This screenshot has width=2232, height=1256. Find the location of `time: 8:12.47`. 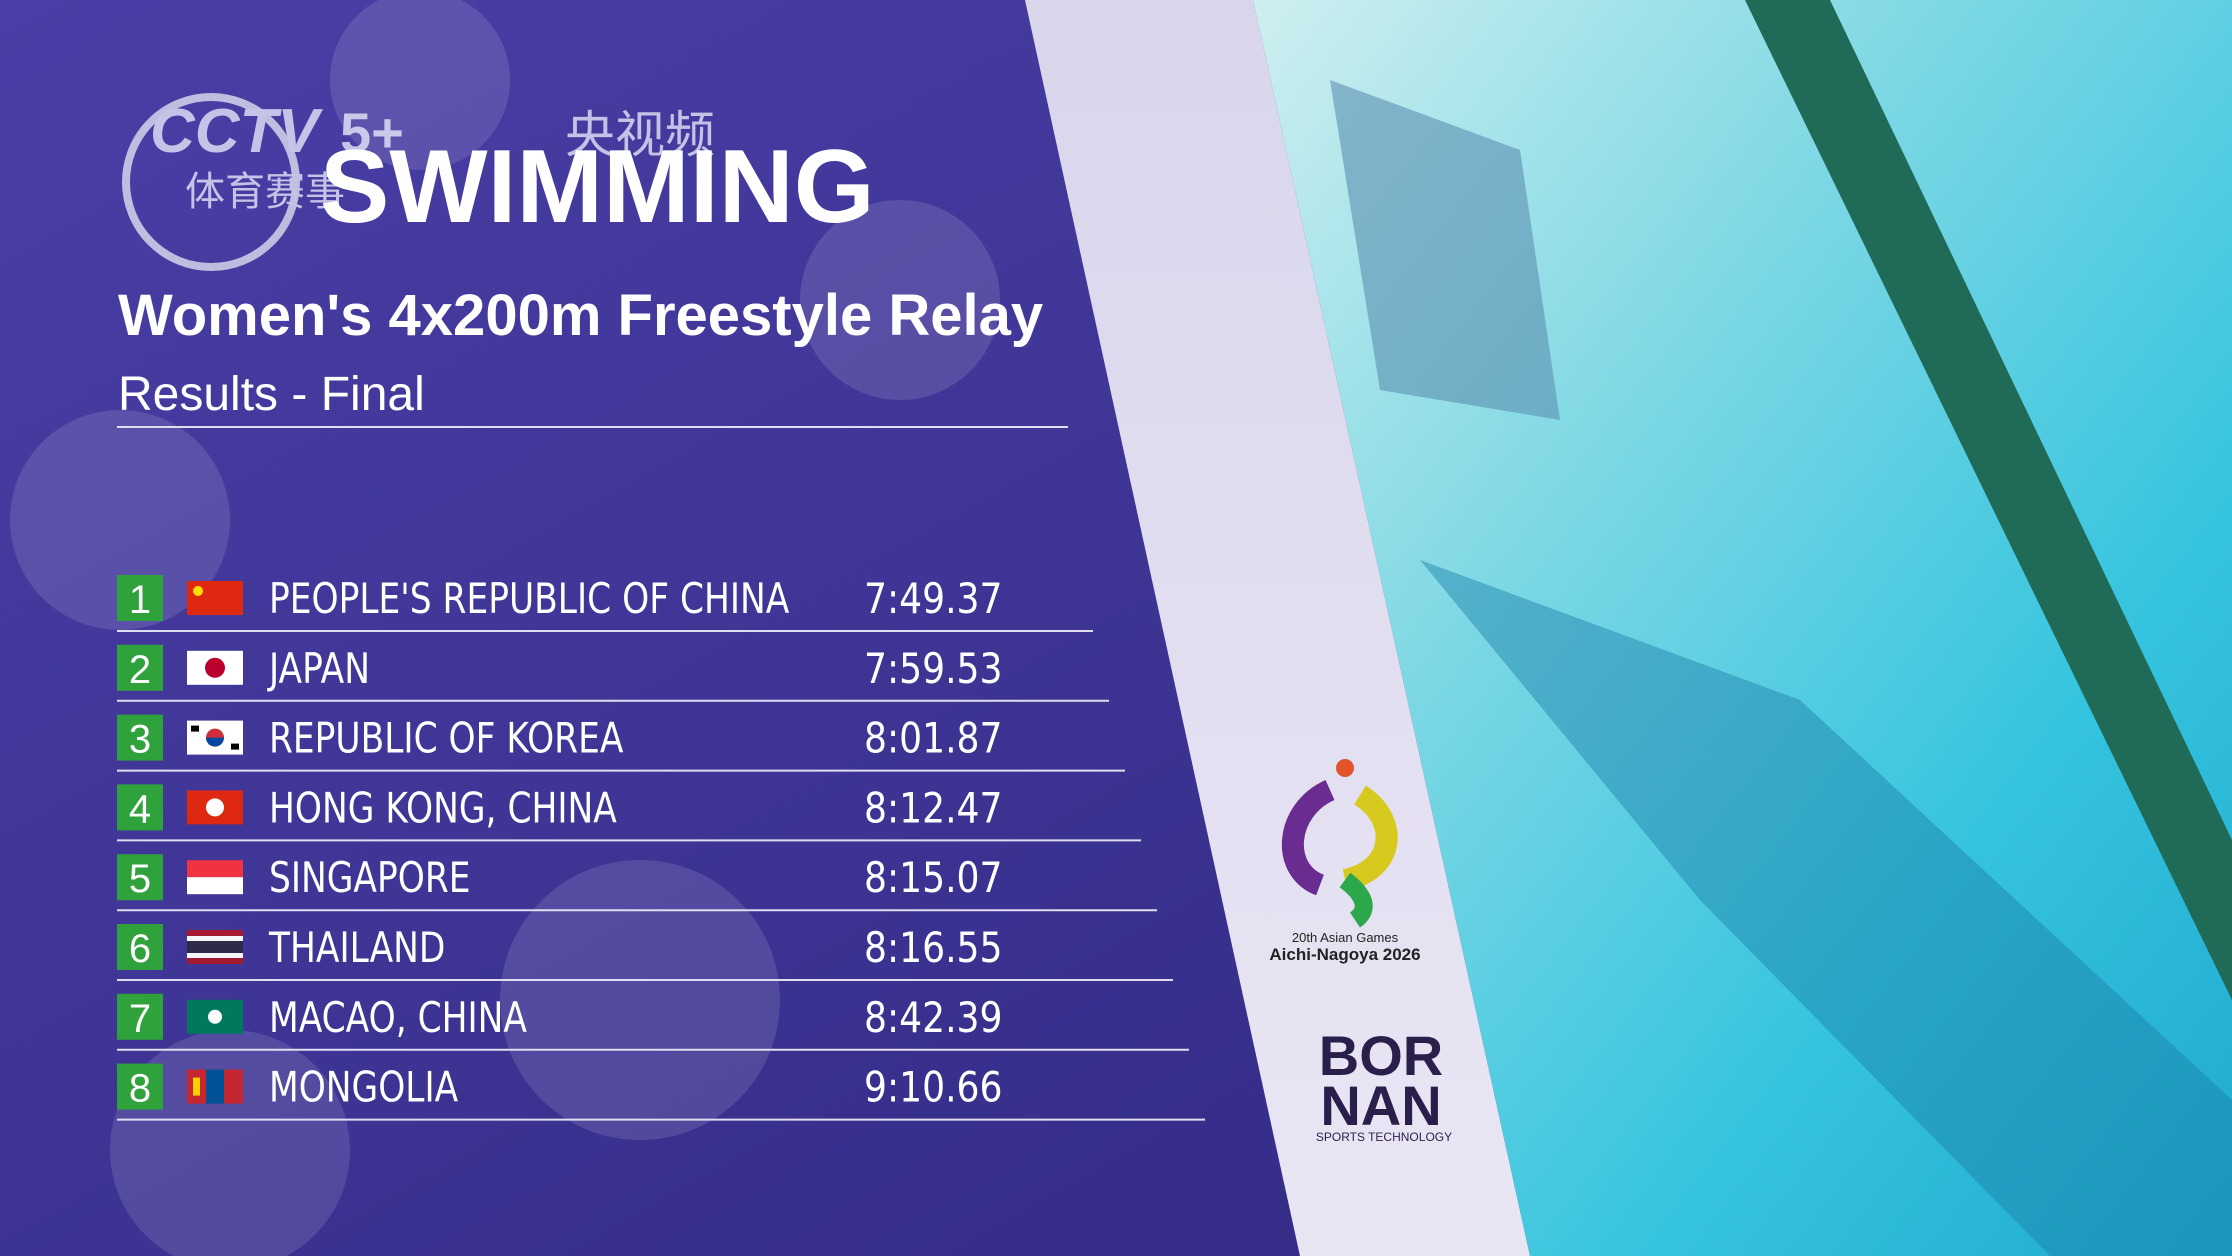

time: 8:12.47 is located at coordinates (933, 809).